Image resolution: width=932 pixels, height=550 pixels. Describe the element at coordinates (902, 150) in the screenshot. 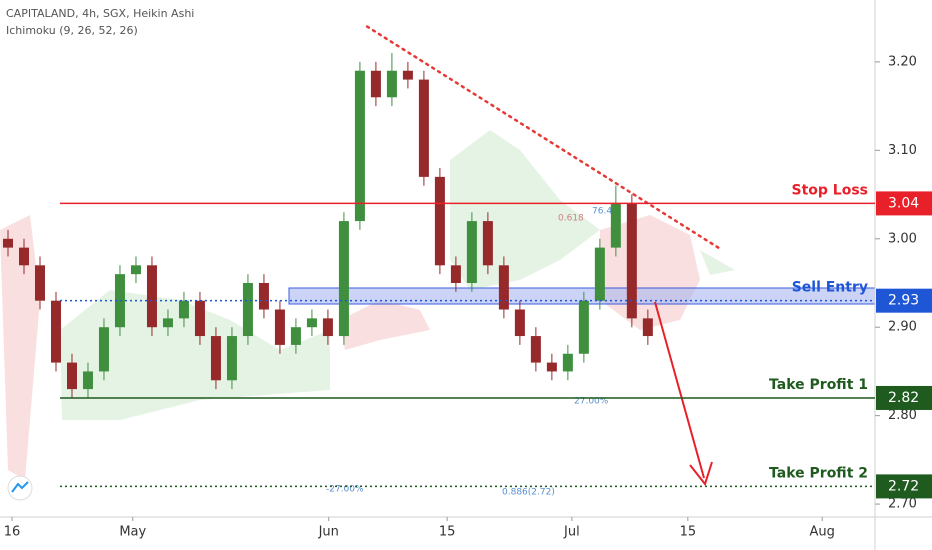

I see `y-tick-label: 3.10` at that location.